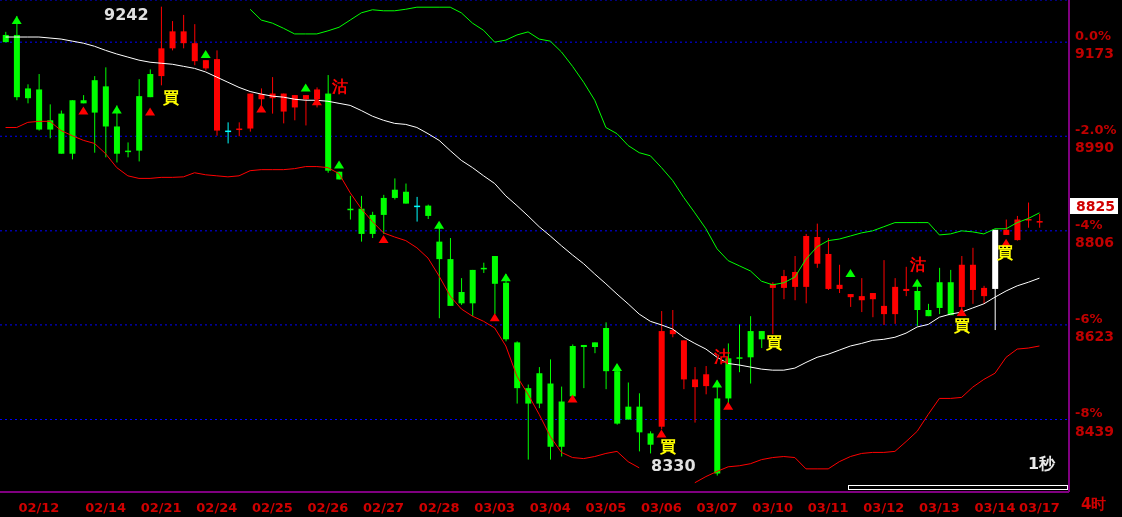  What do you see at coordinates (1094, 206) in the screenshot?
I see `text: 8825` at bounding box center [1094, 206].